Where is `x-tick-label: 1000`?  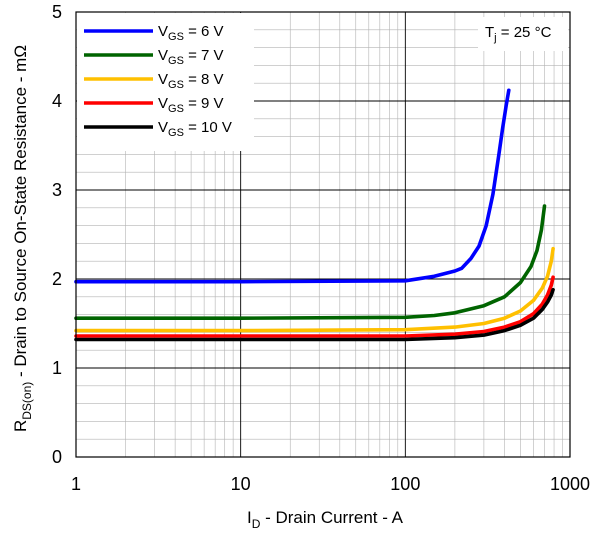
x-tick-label: 1000 is located at coordinates (570, 484).